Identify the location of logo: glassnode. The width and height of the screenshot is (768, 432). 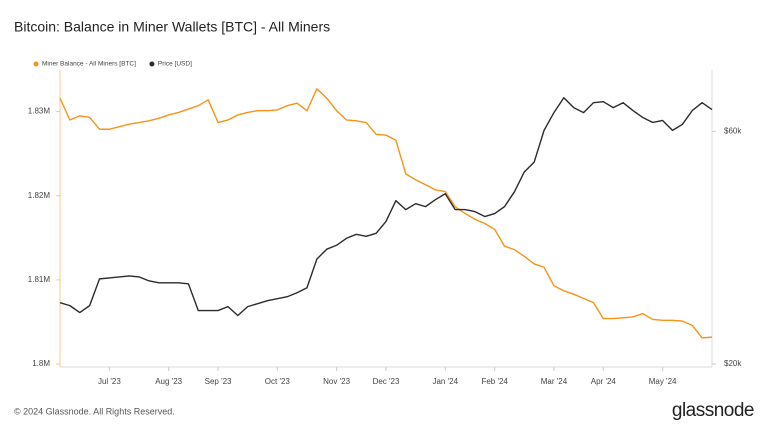
(713, 410).